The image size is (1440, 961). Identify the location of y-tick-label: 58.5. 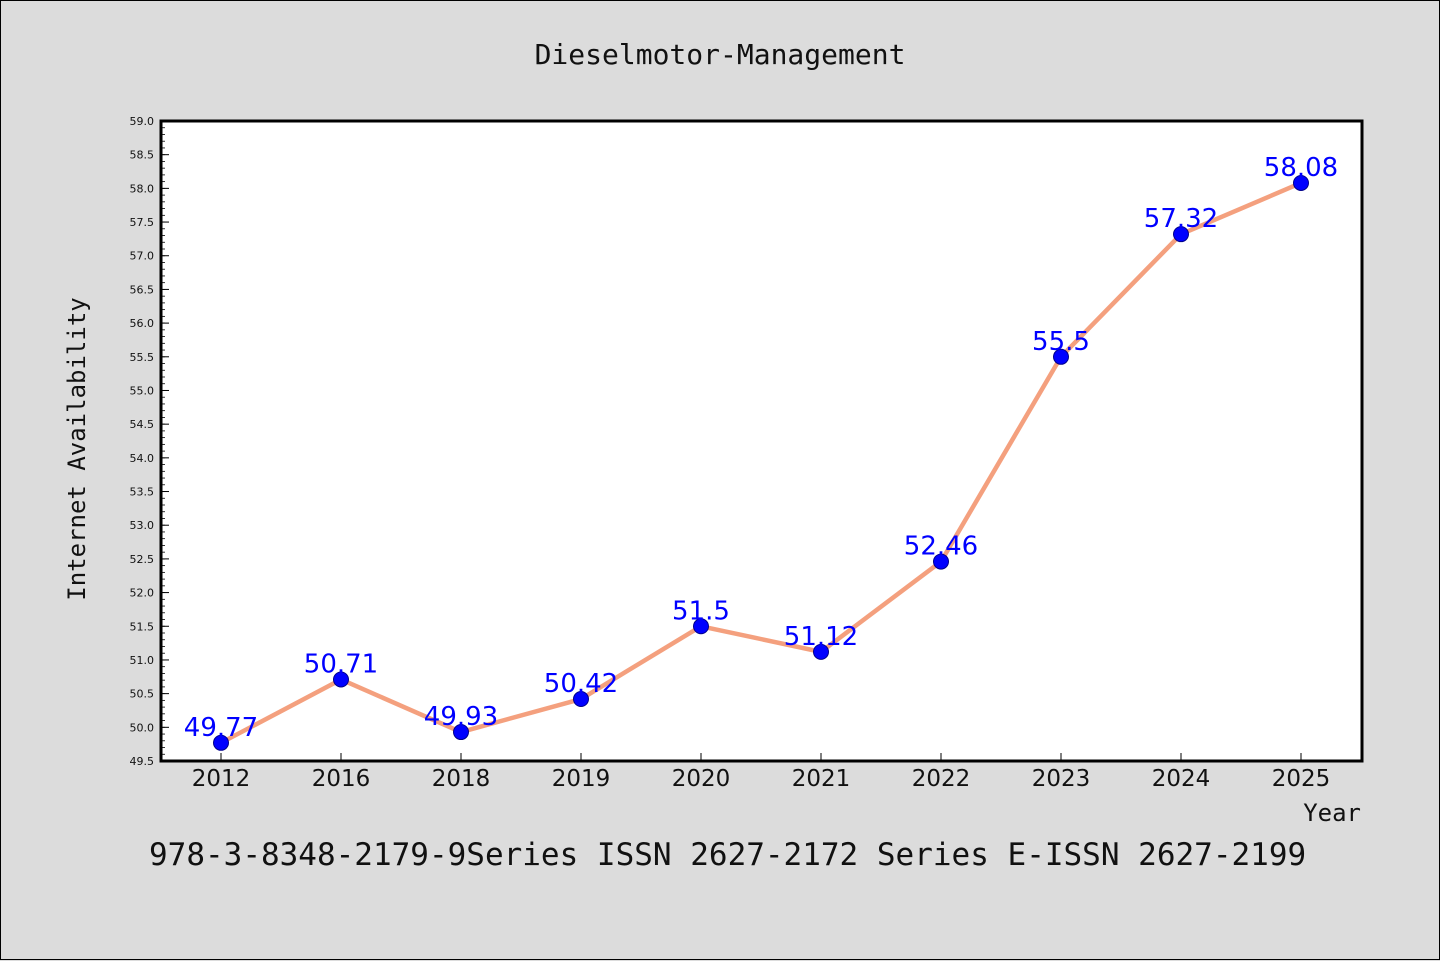
(142, 155).